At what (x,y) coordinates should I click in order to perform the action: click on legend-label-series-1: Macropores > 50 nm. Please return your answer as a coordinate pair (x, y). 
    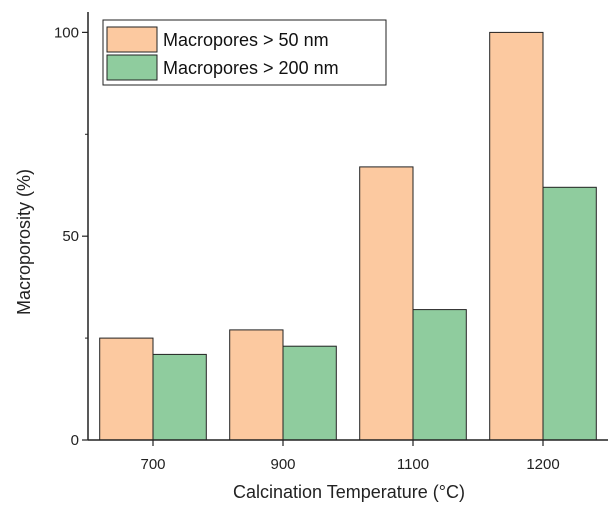
    Looking at the image, I should click on (246, 40).